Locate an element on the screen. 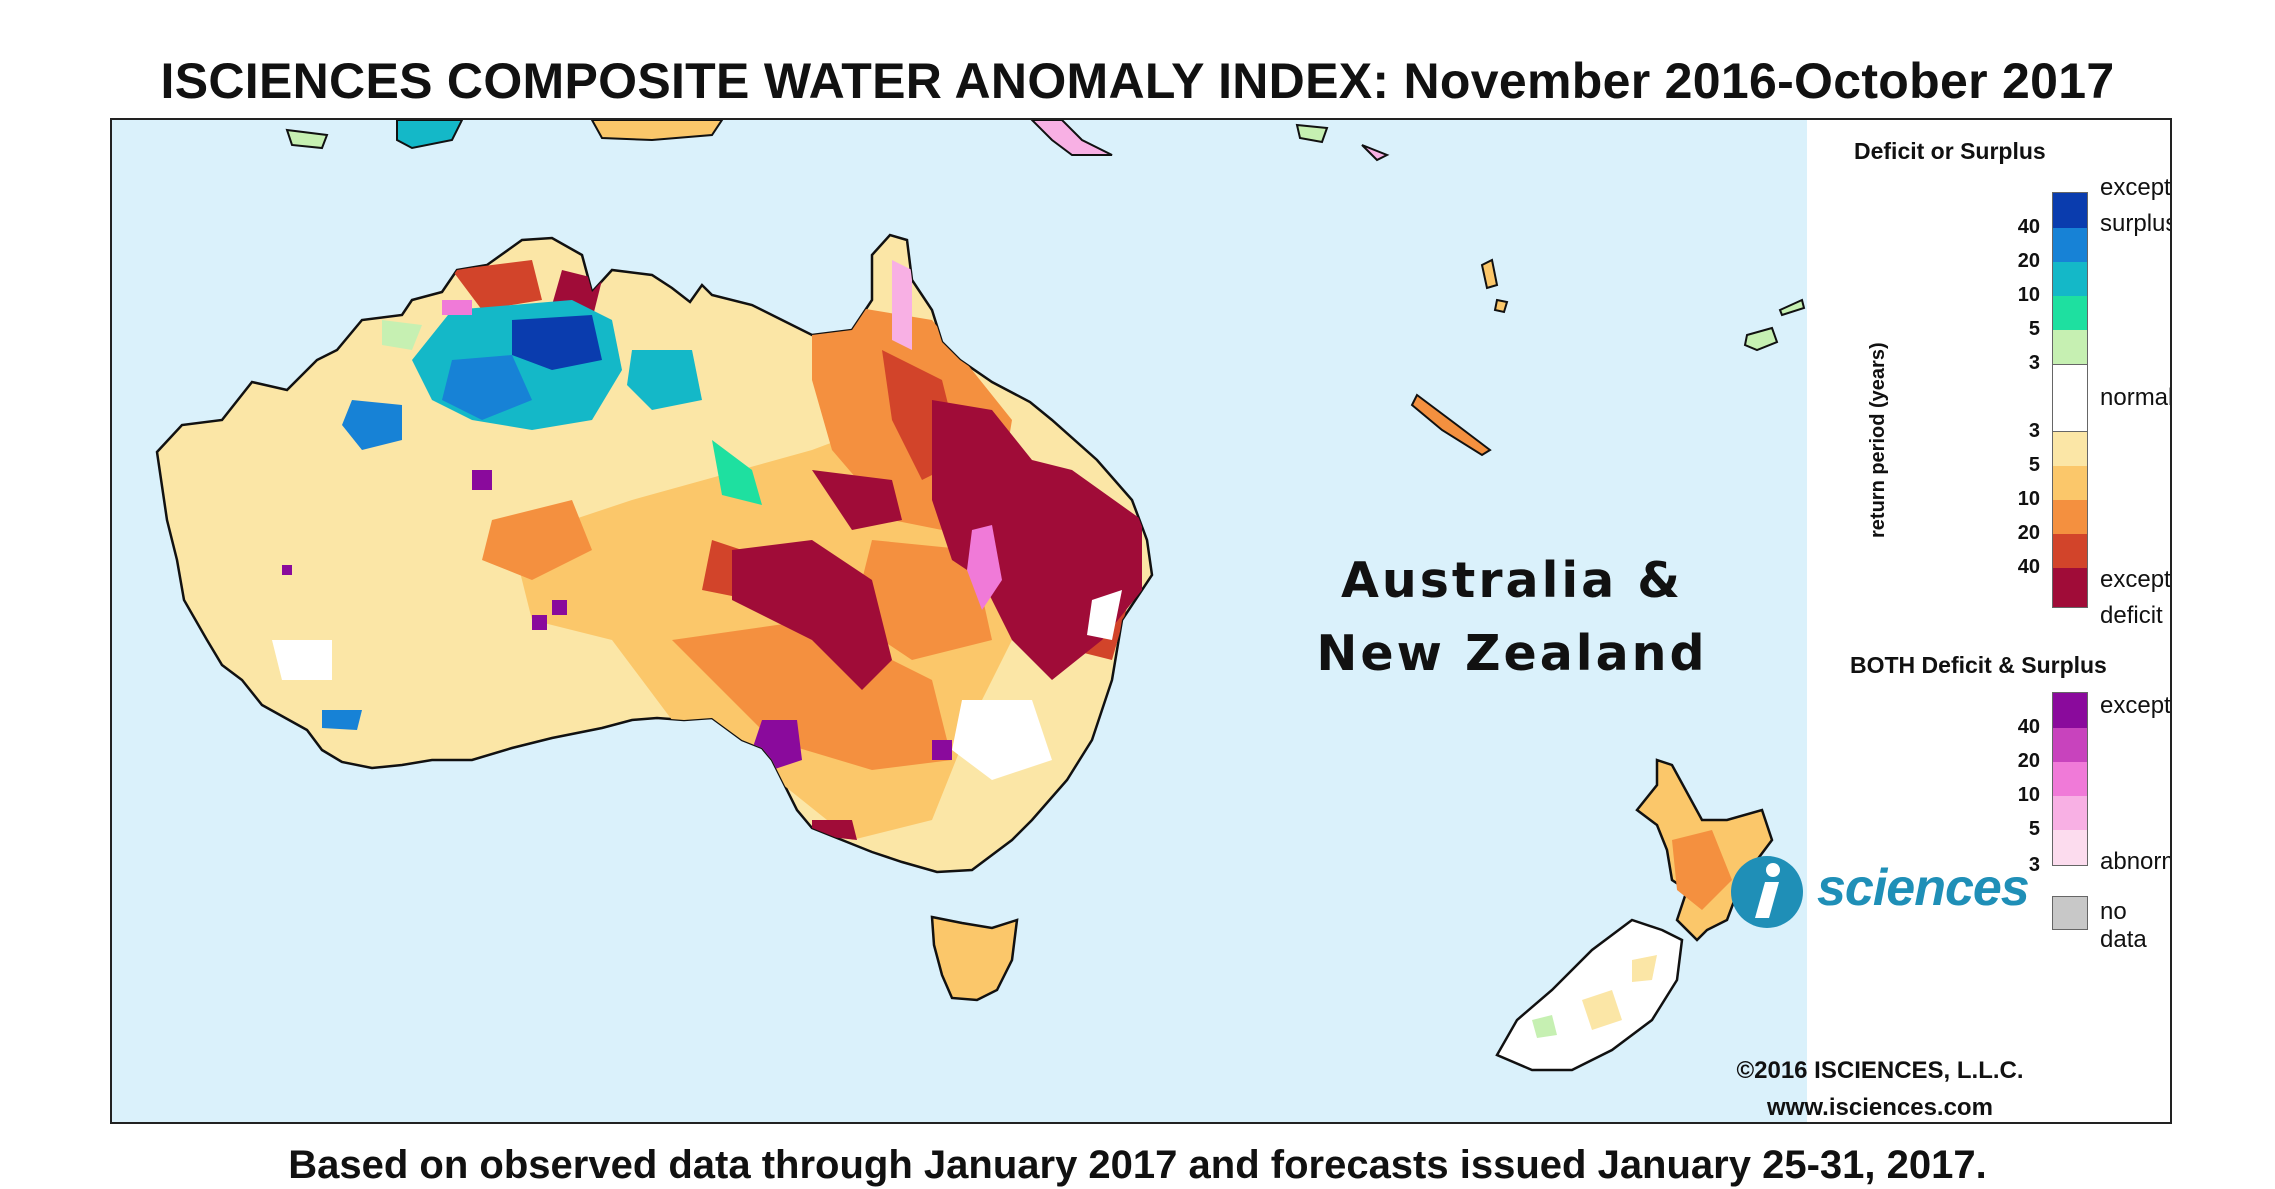 This screenshot has height=1189, width=2275. tick-deficit-40: 40 is located at coordinates (2028, 567).